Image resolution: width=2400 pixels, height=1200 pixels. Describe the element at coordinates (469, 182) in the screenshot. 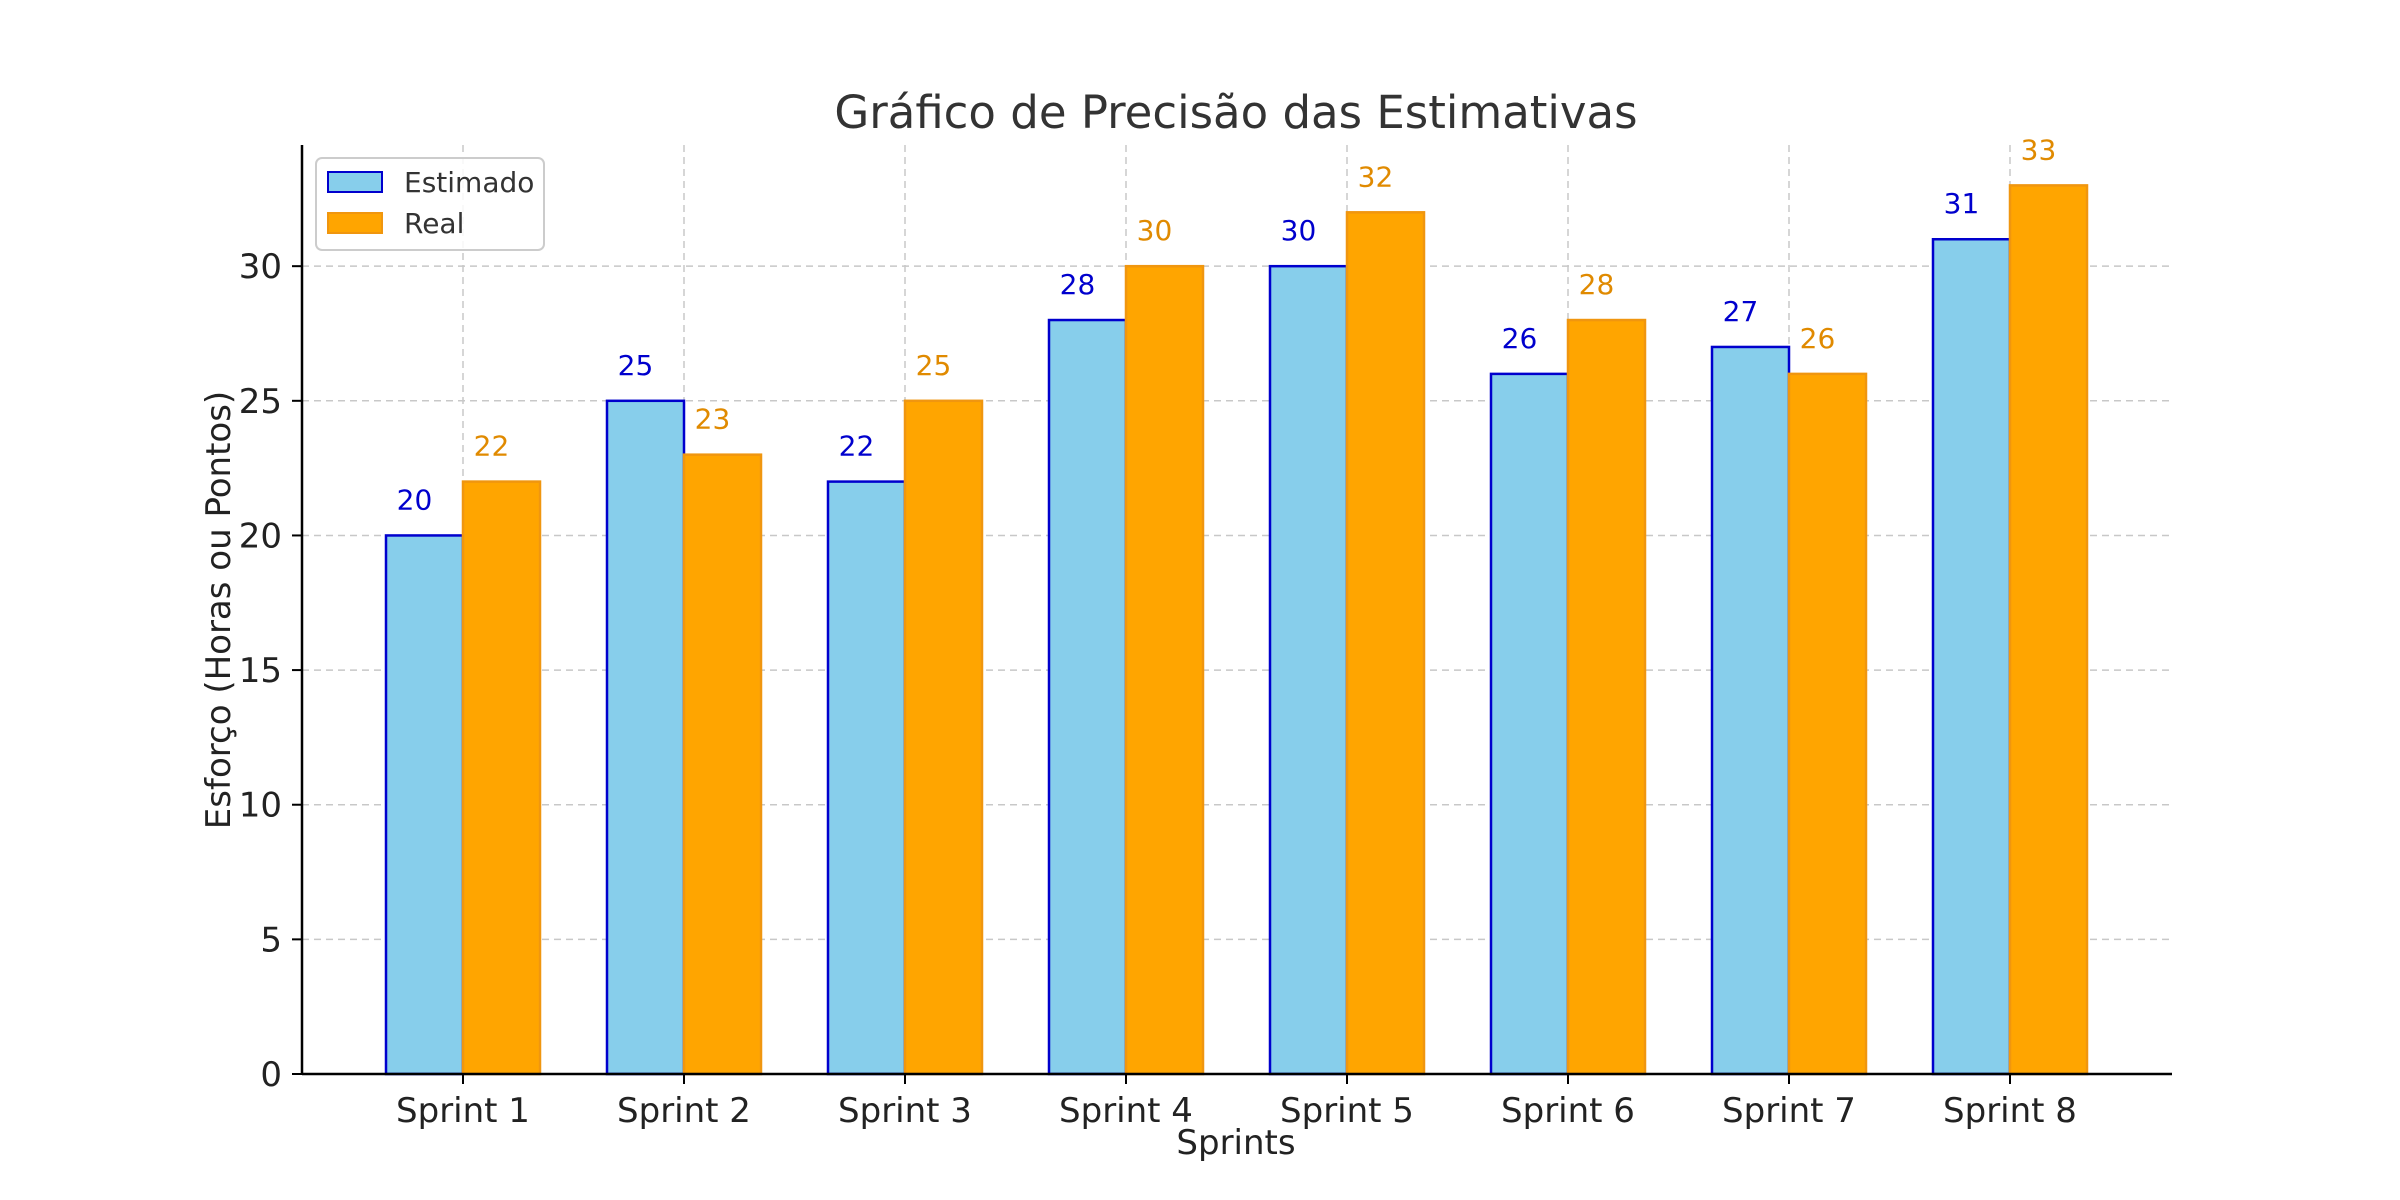

I see `legend-label-estimado: Estimado` at that location.